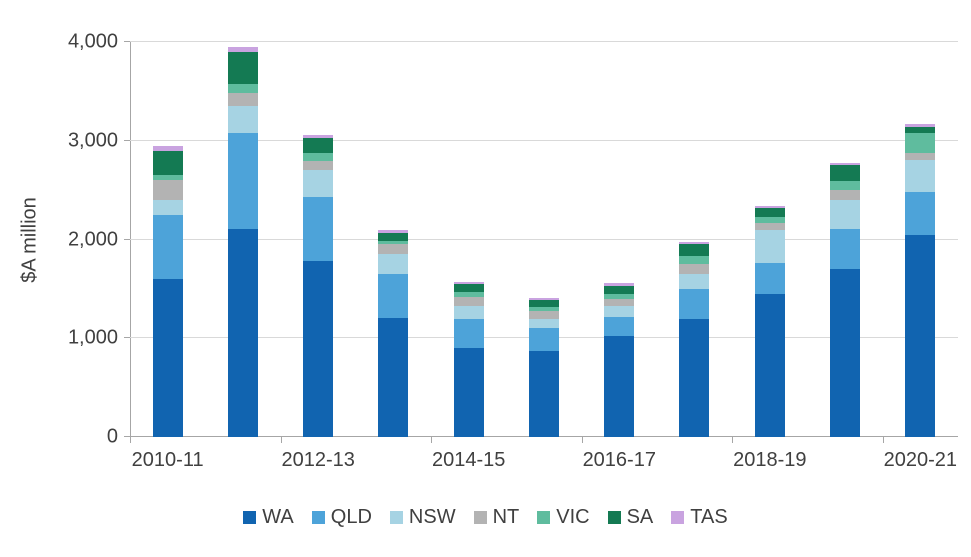 The width and height of the screenshot is (971, 557). I want to click on legend-item-TAS: TAS, so click(699, 517).